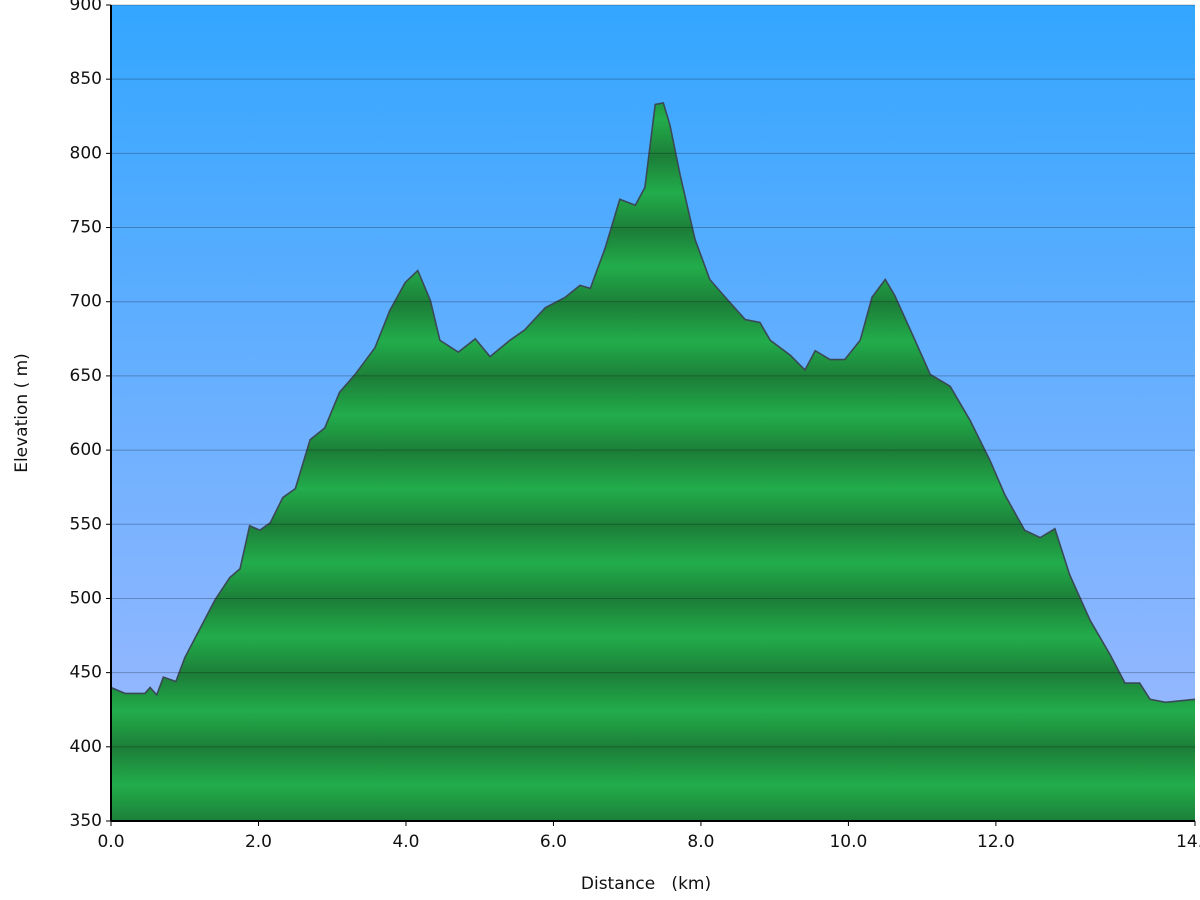  What do you see at coordinates (646, 884) in the screenshot?
I see `x-axis-label: Distance (km)` at bounding box center [646, 884].